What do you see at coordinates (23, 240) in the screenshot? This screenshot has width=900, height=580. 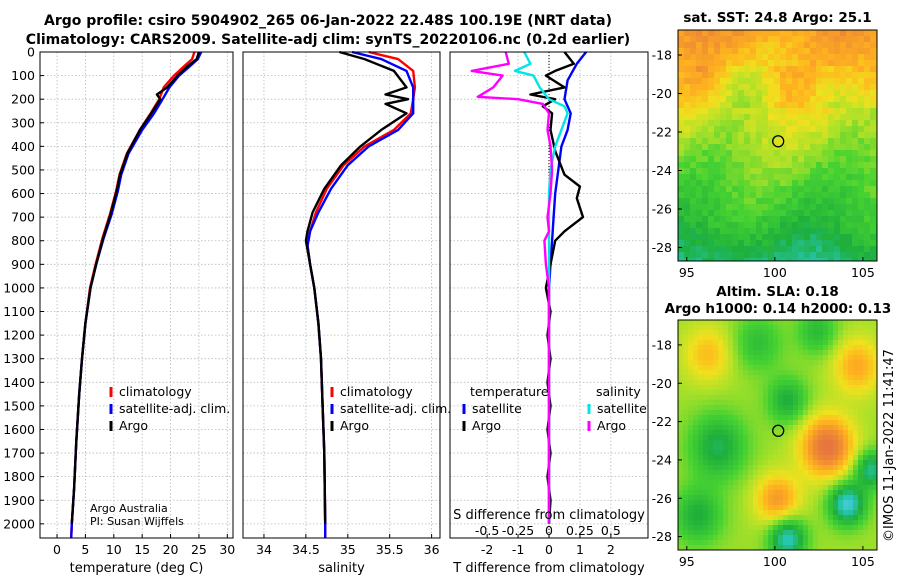 I see `y-tick-label: 800` at bounding box center [23, 240].